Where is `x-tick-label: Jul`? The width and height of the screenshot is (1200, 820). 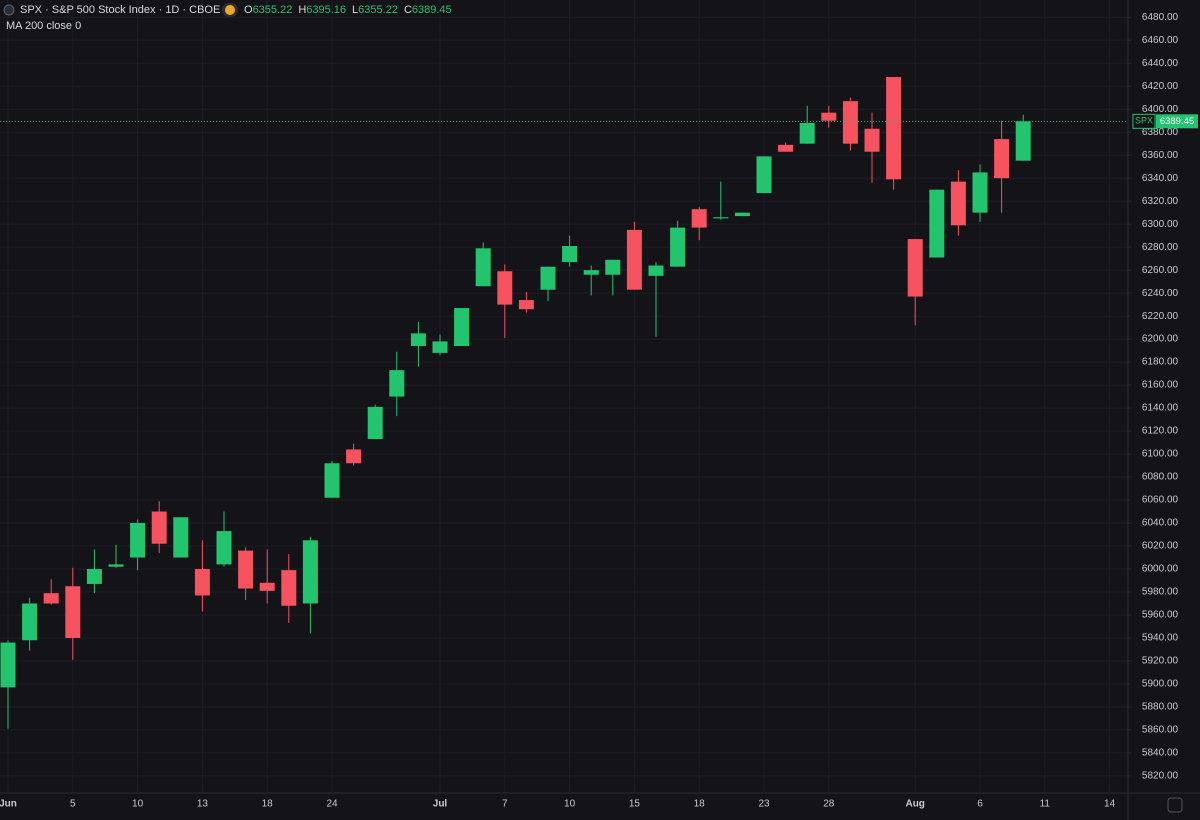
x-tick-label: Jul is located at coordinates (440, 804).